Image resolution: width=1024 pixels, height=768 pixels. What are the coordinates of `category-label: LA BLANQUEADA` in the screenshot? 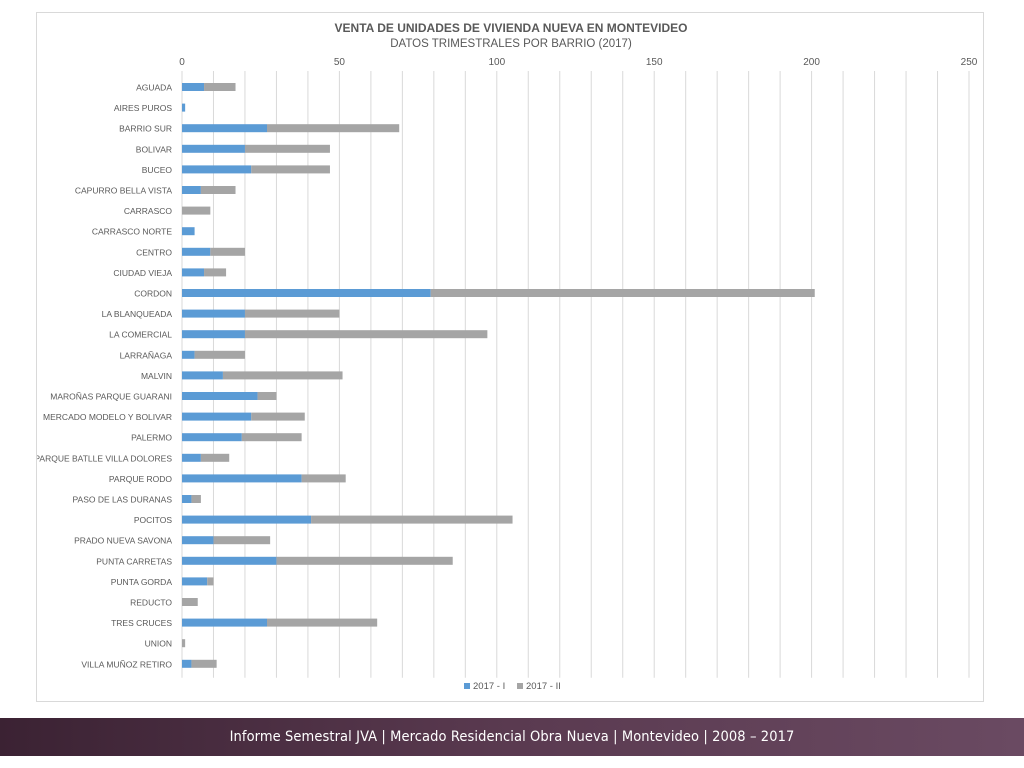 It's located at (137, 314).